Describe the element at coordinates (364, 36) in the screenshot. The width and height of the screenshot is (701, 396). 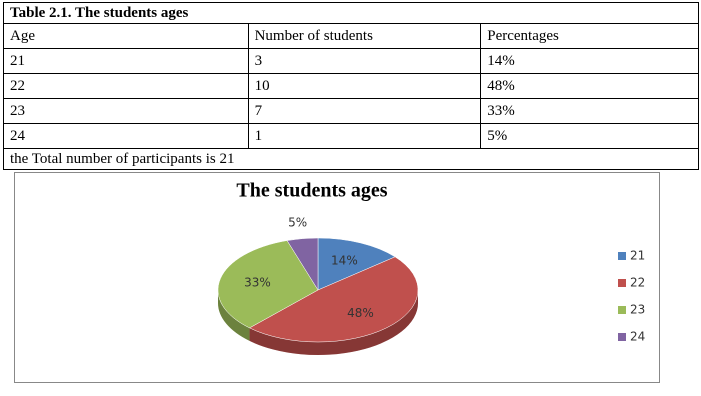
I see `header-cell: Number of students` at that location.